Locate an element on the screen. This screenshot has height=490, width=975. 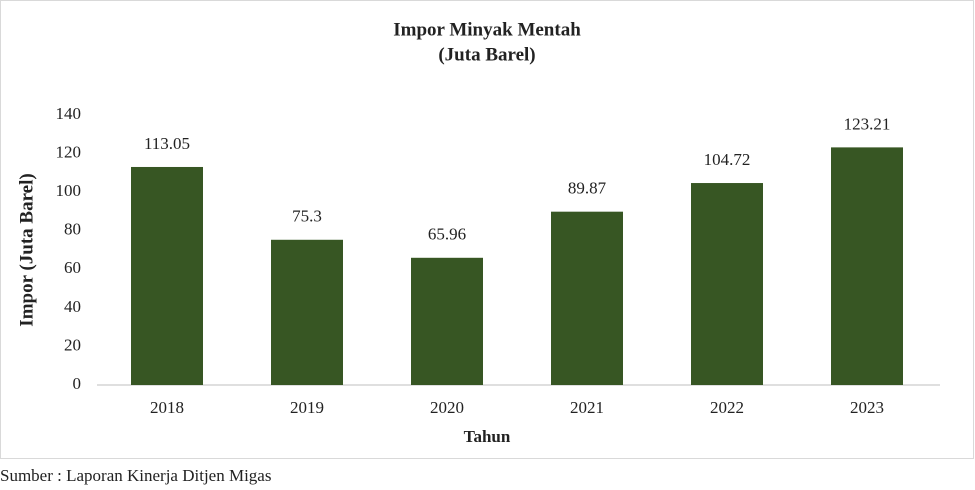
y-tick-label: 0 is located at coordinates (77, 383).